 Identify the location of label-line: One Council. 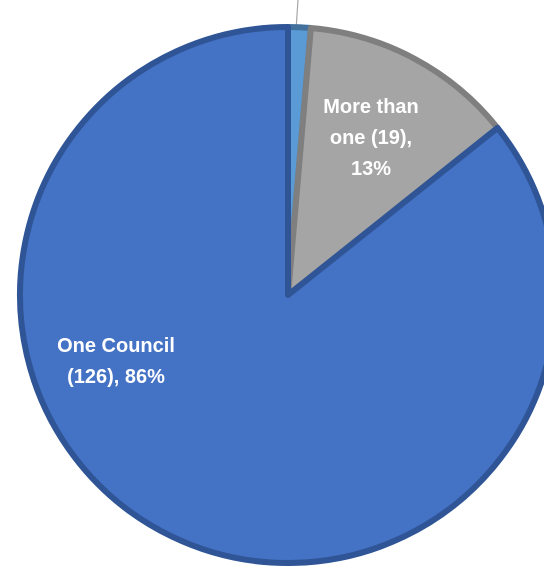
(116, 346).